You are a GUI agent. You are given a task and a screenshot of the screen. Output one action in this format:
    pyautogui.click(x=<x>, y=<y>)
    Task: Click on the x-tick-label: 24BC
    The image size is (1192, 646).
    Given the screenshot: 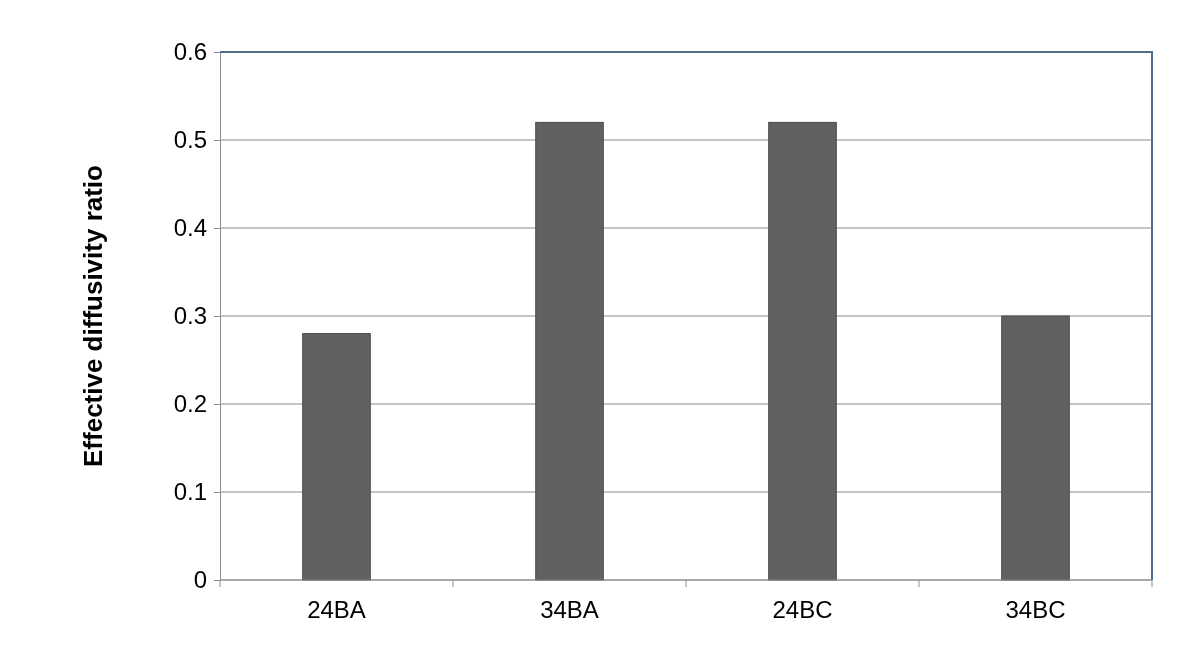 What is the action you would take?
    pyautogui.click(x=802, y=609)
    